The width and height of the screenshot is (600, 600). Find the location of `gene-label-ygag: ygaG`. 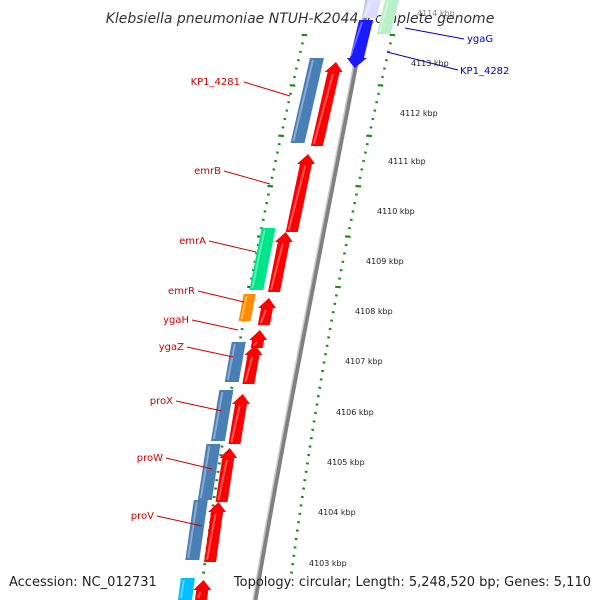

gene-label-ygag: ygaG is located at coordinates (480, 39).